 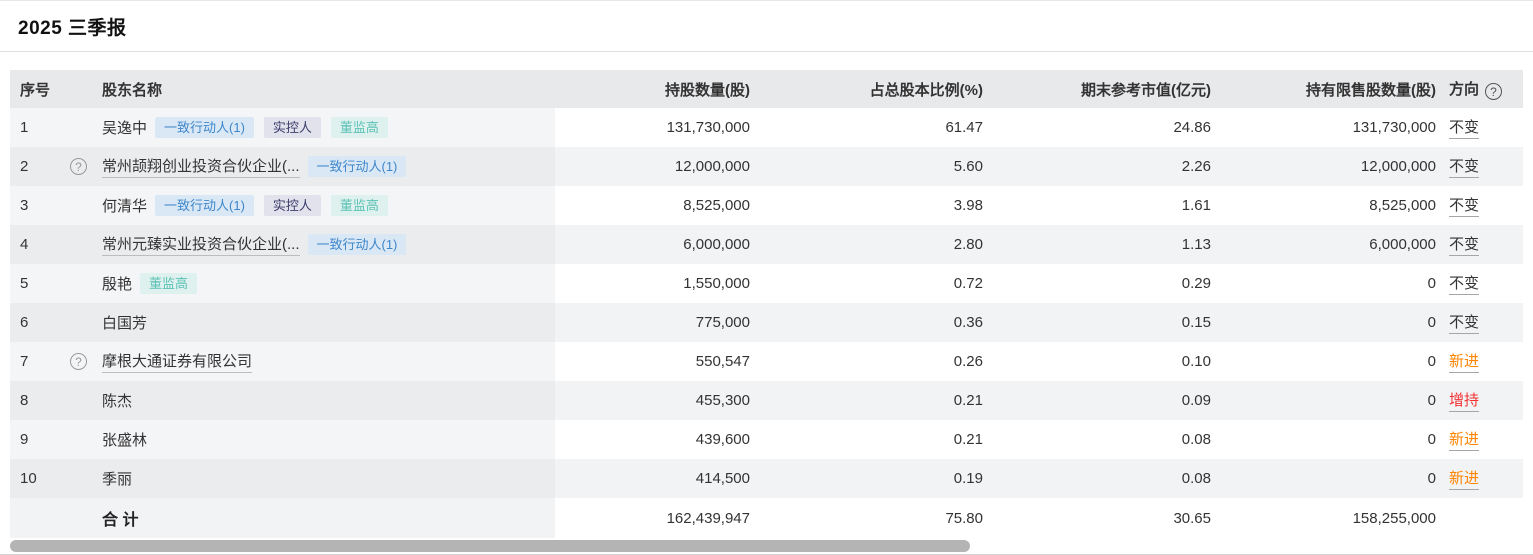 I want to click on row-index: 2, so click(x=40, y=166).